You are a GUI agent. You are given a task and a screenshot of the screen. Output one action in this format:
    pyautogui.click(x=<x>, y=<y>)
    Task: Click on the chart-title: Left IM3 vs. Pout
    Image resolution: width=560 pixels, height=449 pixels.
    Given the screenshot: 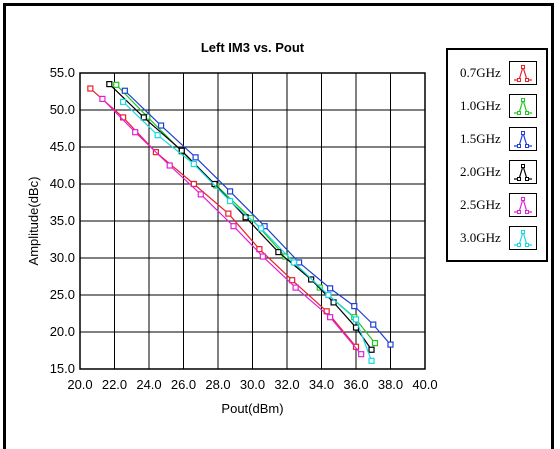 What is the action you would take?
    pyautogui.click(x=253, y=47)
    